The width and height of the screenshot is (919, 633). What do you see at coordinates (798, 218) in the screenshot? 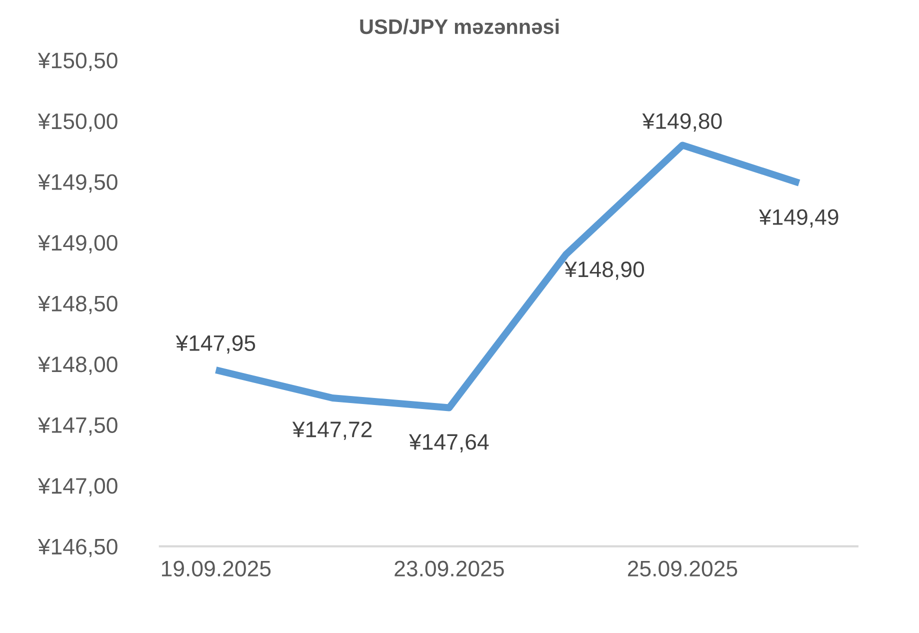
I see `data-label: ¥149,49` at bounding box center [798, 218].